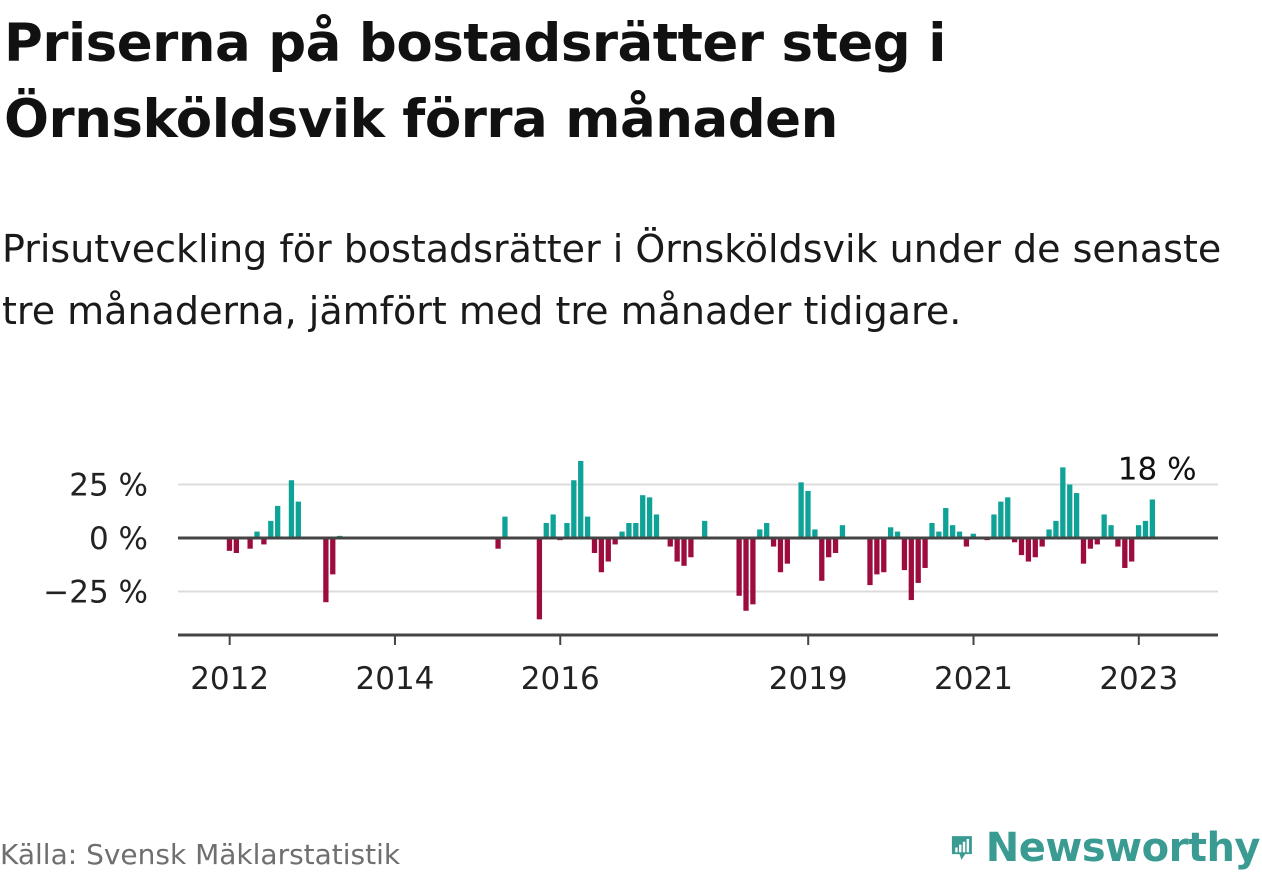 This screenshot has width=1262, height=879. I want to click on bars, so click(691, 540).